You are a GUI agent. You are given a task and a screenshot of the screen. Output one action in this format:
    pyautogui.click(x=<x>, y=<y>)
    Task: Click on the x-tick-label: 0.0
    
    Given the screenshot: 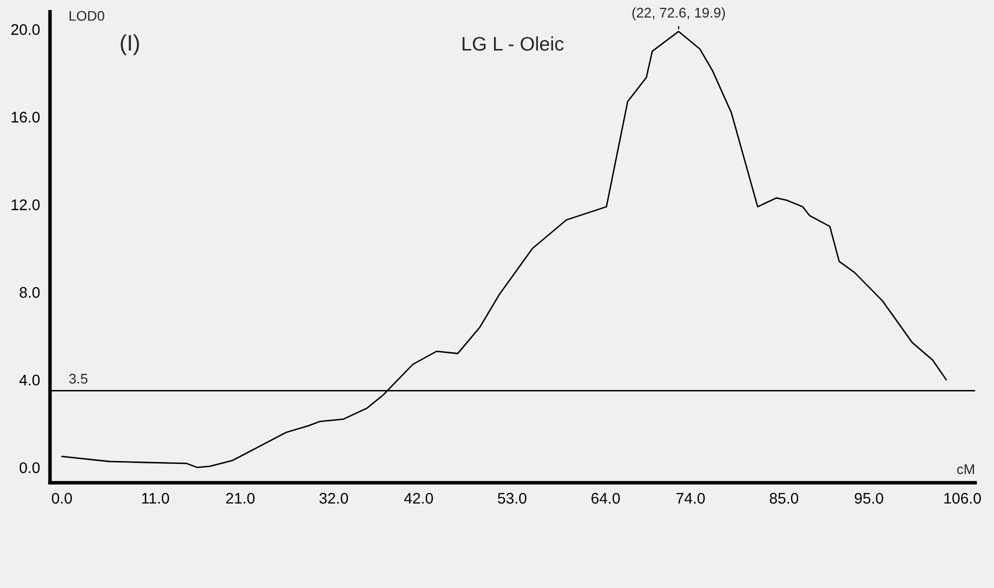 What is the action you would take?
    pyautogui.click(x=62, y=498)
    